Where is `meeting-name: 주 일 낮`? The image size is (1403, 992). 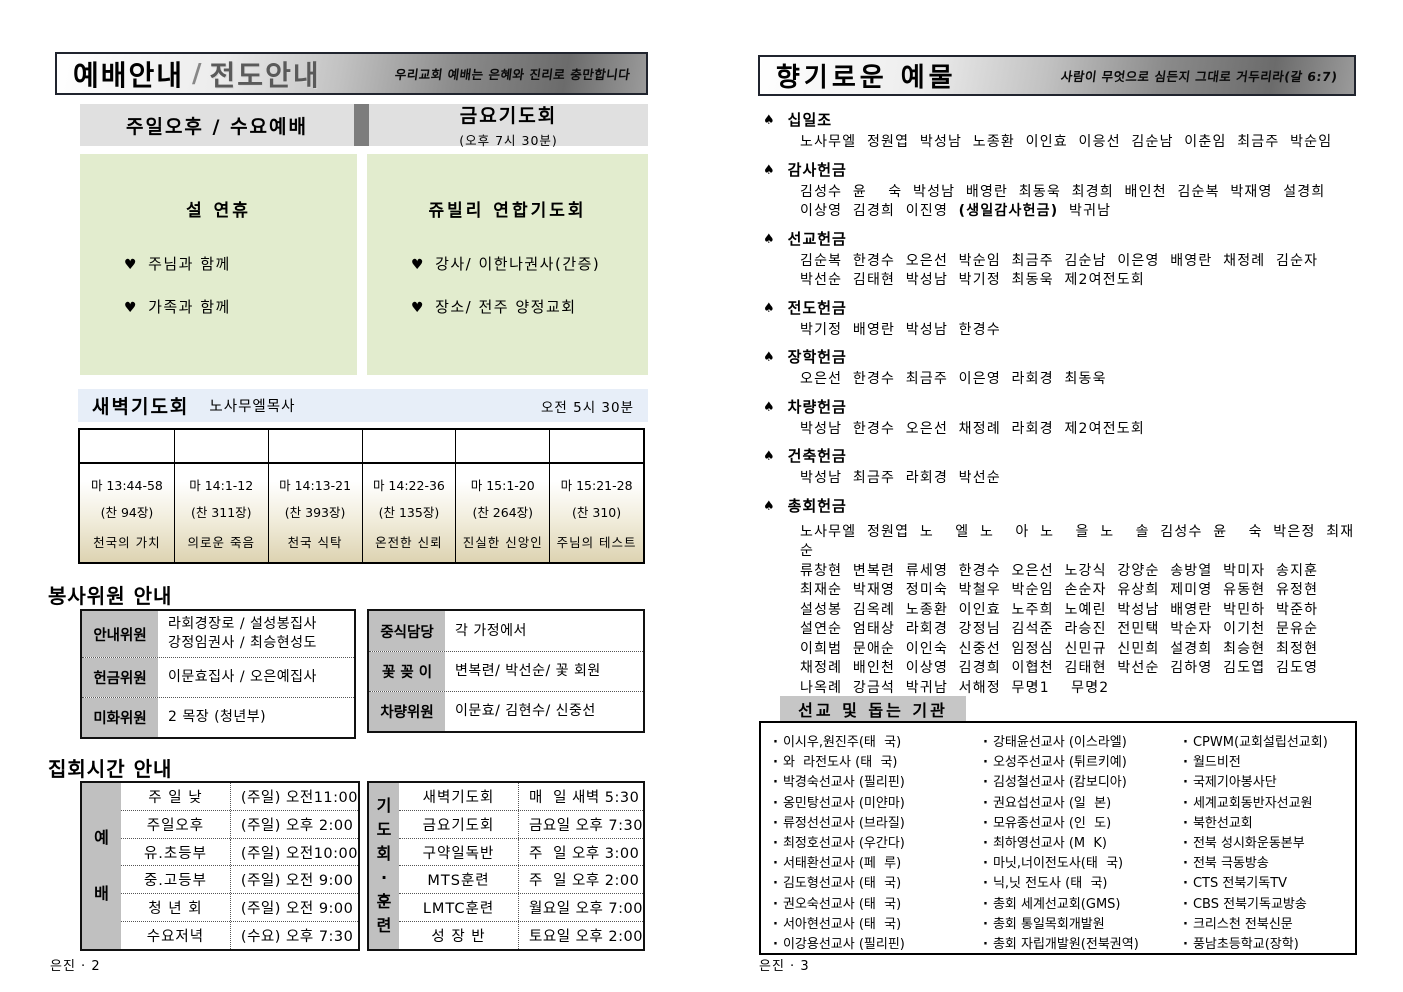 meeting-name: 주 일 낮 is located at coordinates (176, 796).